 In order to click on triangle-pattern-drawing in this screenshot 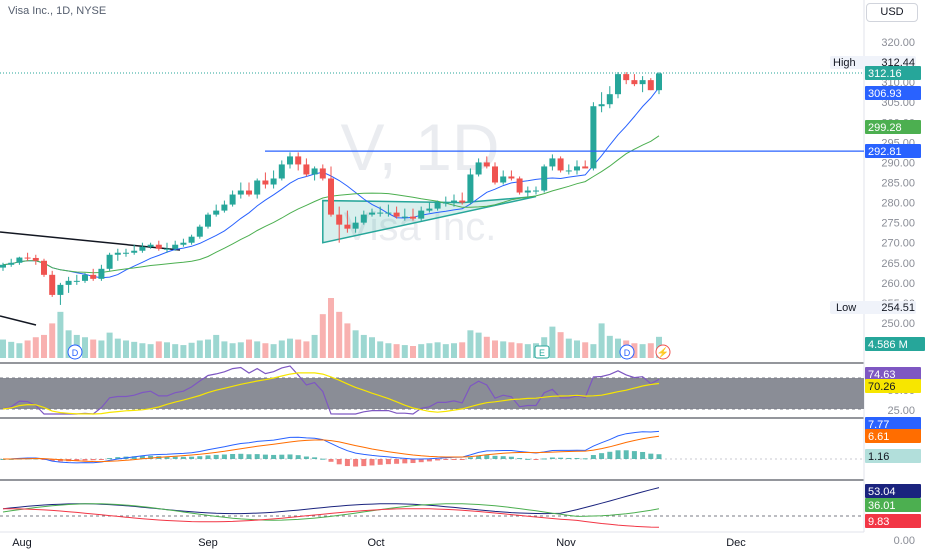, I will do `click(429, 219)`.